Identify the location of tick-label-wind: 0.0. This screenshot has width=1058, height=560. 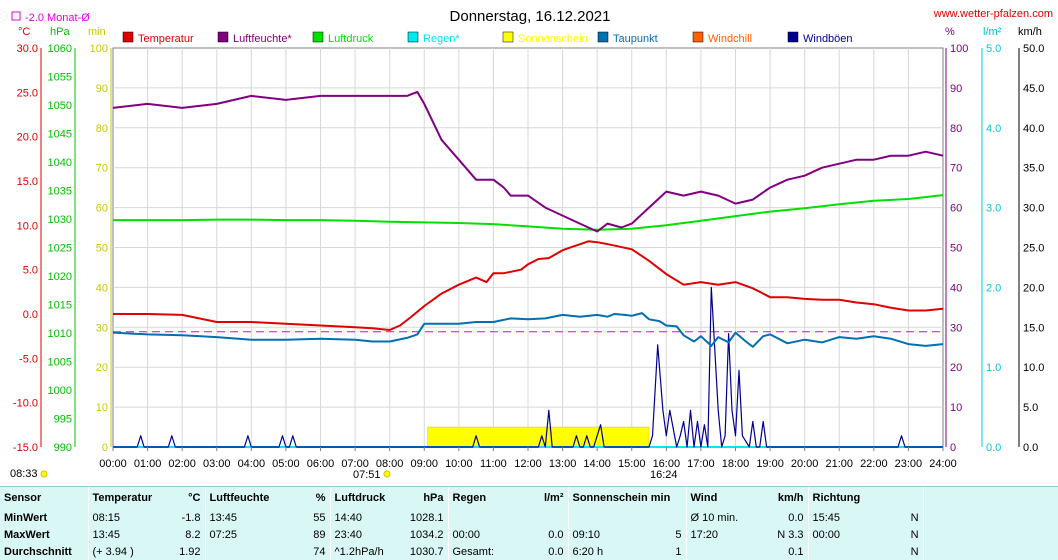
(1030, 448).